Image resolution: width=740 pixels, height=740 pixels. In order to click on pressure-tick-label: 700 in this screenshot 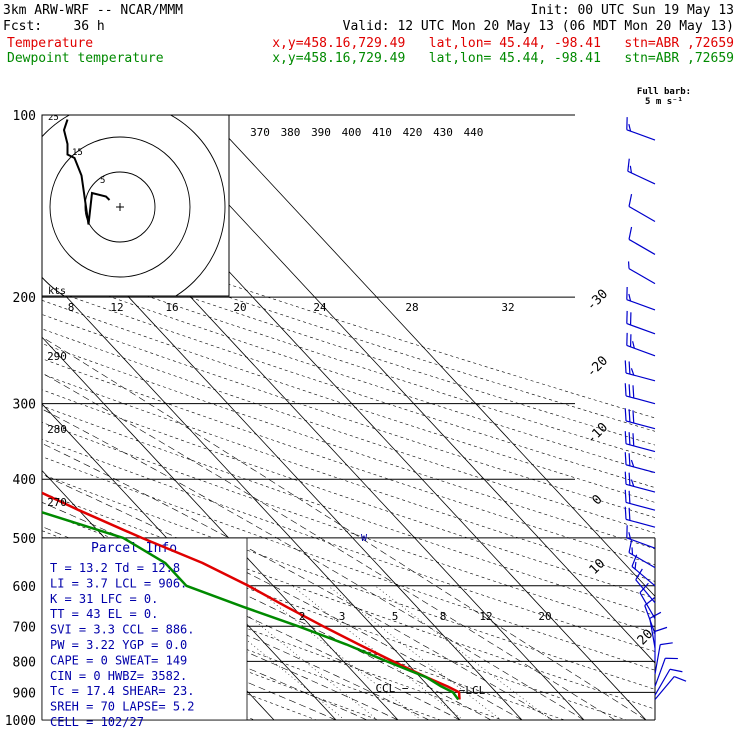, I will do `click(24, 627)`.